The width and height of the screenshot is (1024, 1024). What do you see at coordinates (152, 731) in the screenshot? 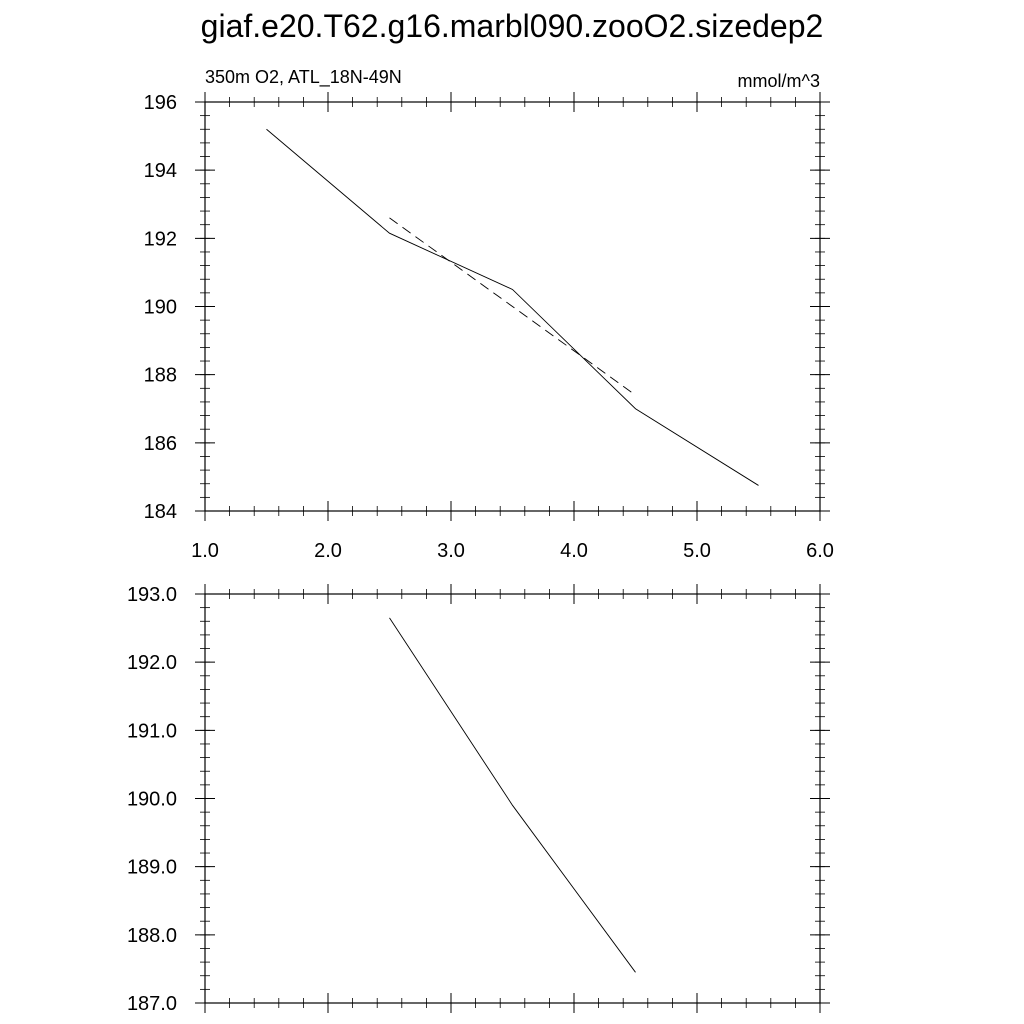
I see `chart-2-y-tick-label: 191.0` at bounding box center [152, 731].